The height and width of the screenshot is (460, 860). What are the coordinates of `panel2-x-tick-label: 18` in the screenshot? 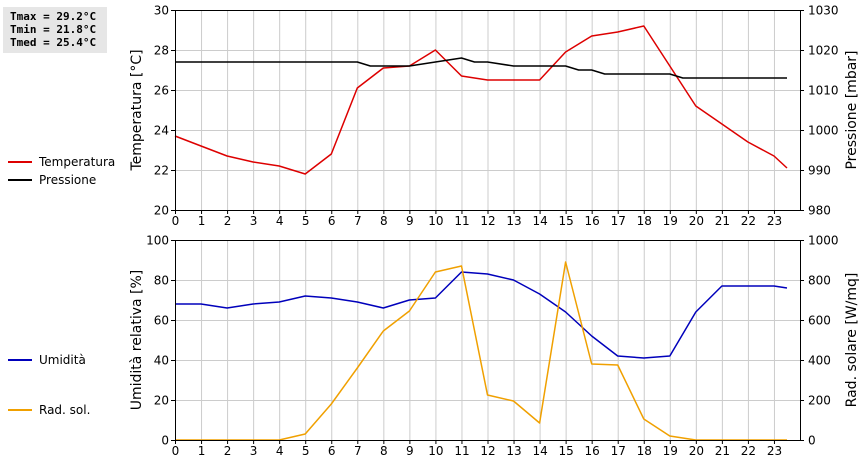 It's located at (644, 451).